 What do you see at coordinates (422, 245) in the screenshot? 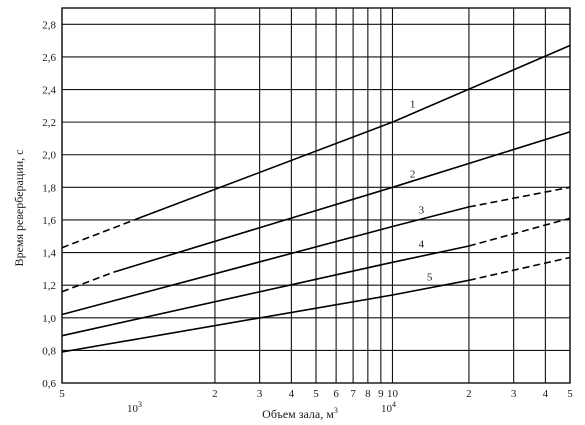
I see `curve-label-4: 4` at bounding box center [422, 245].